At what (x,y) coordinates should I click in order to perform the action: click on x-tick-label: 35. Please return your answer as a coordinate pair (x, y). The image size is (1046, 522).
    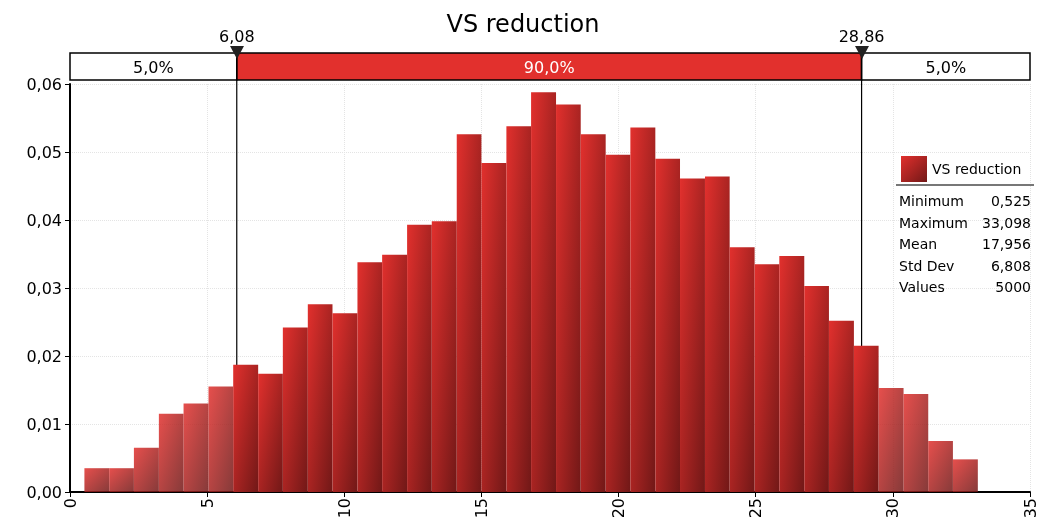
    Looking at the image, I should click on (1030, 508).